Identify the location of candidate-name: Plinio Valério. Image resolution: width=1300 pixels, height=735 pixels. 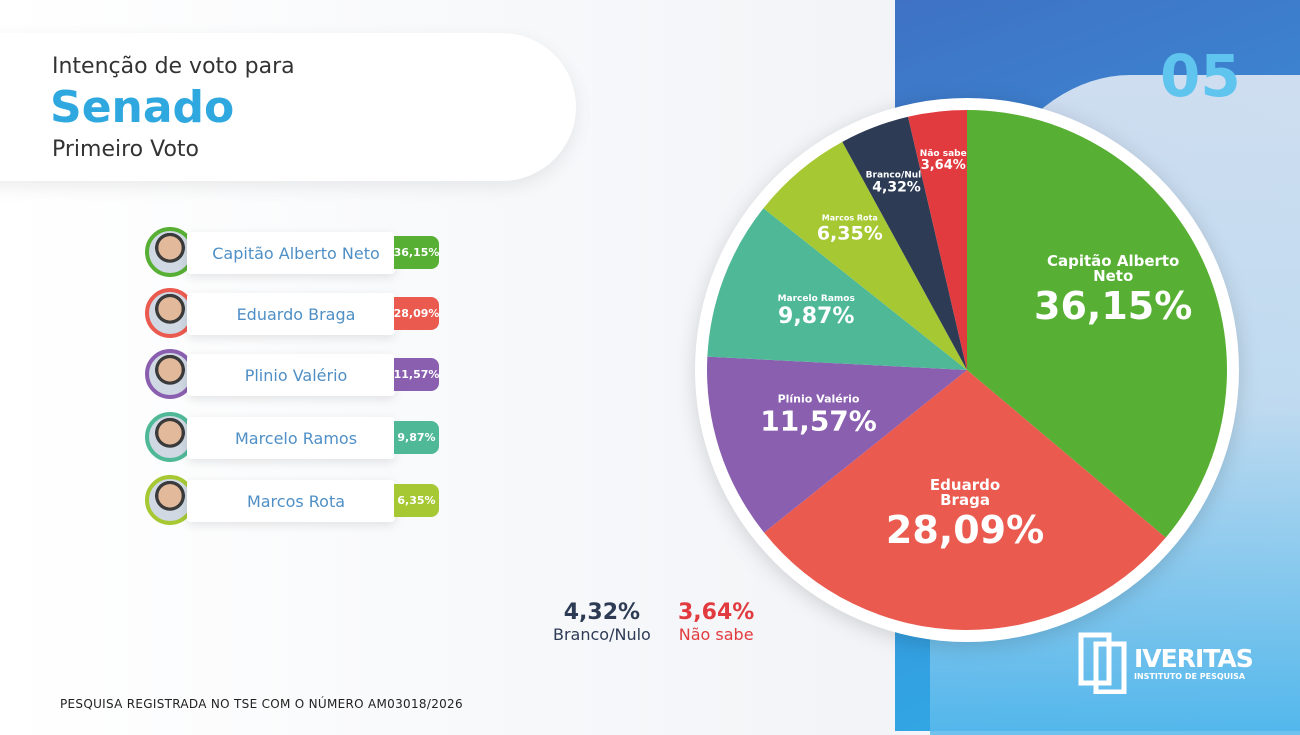
(291, 375).